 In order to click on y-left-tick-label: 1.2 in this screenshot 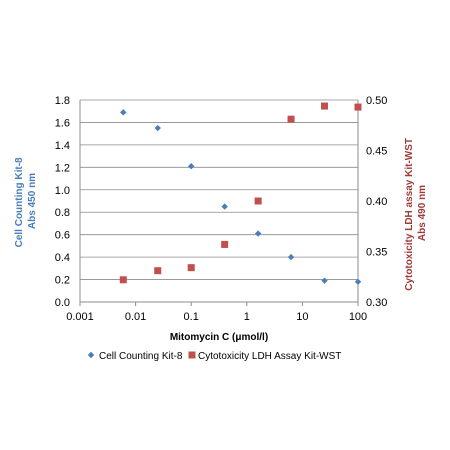, I will do `click(62, 168)`.